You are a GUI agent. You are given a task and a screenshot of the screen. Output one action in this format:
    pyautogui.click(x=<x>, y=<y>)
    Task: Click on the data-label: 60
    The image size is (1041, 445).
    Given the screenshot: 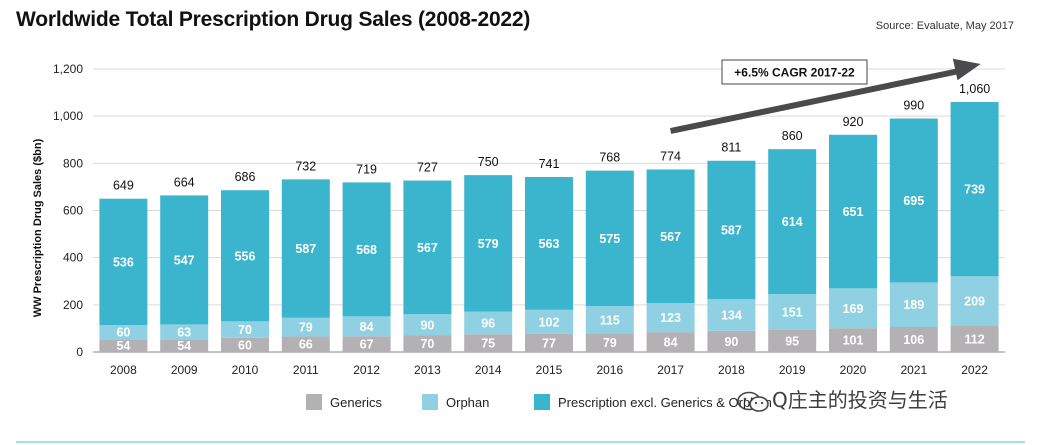 What is the action you would take?
    pyautogui.click(x=123, y=333)
    